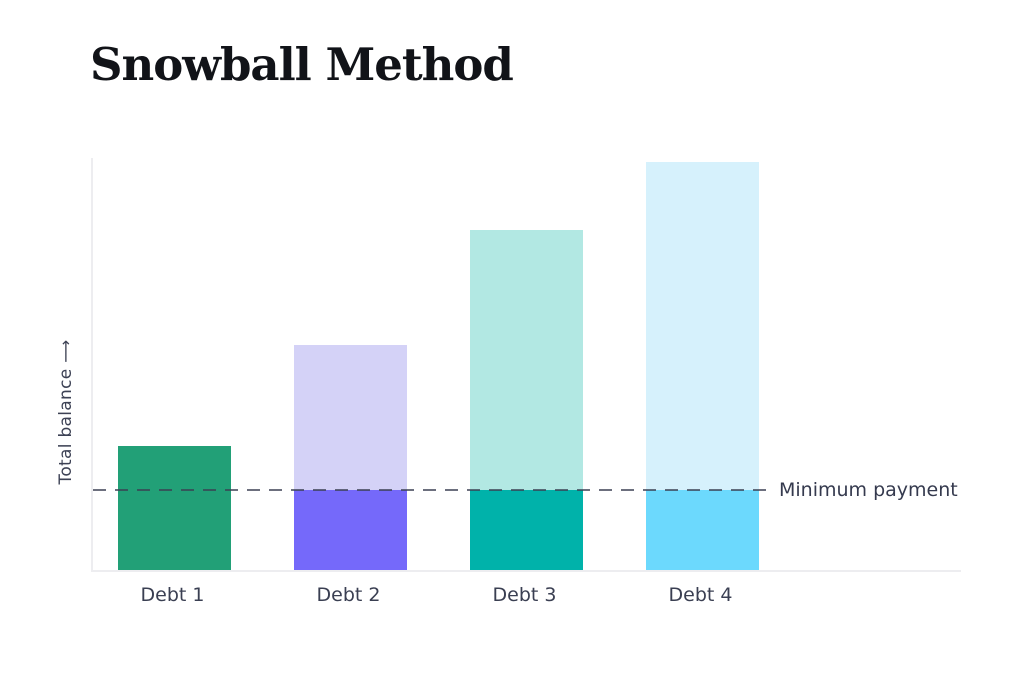 The height and width of the screenshot is (683, 1024). What do you see at coordinates (700, 595) in the screenshot?
I see `x-tick-label-debt-4: Debt 4` at bounding box center [700, 595].